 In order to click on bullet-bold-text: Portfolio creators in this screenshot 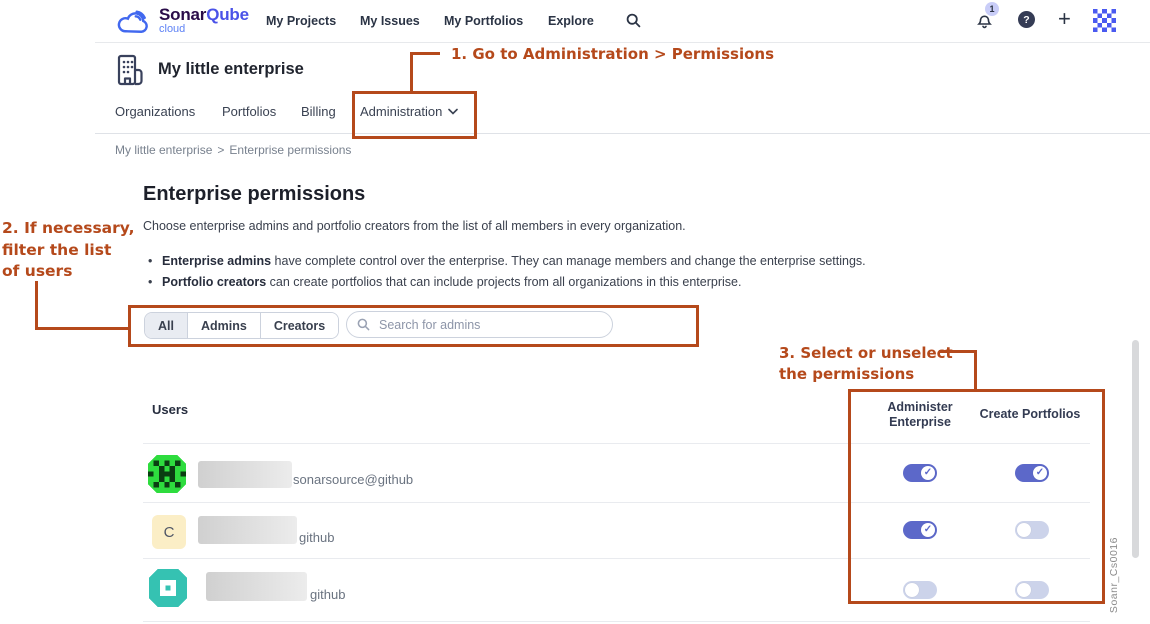, I will do `click(214, 282)`.